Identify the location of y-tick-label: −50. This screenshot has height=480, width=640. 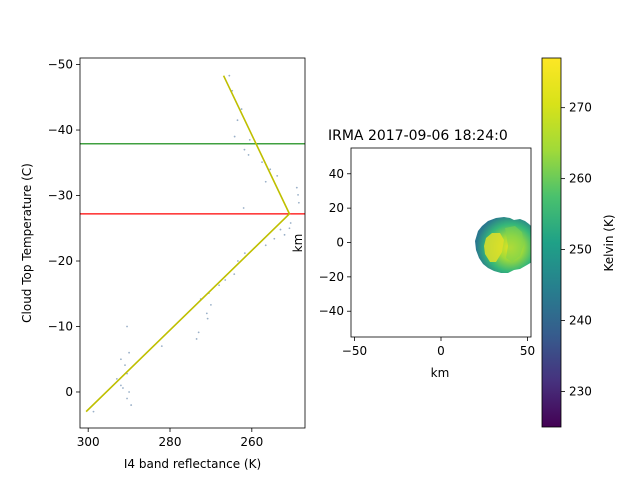
(60, 65).